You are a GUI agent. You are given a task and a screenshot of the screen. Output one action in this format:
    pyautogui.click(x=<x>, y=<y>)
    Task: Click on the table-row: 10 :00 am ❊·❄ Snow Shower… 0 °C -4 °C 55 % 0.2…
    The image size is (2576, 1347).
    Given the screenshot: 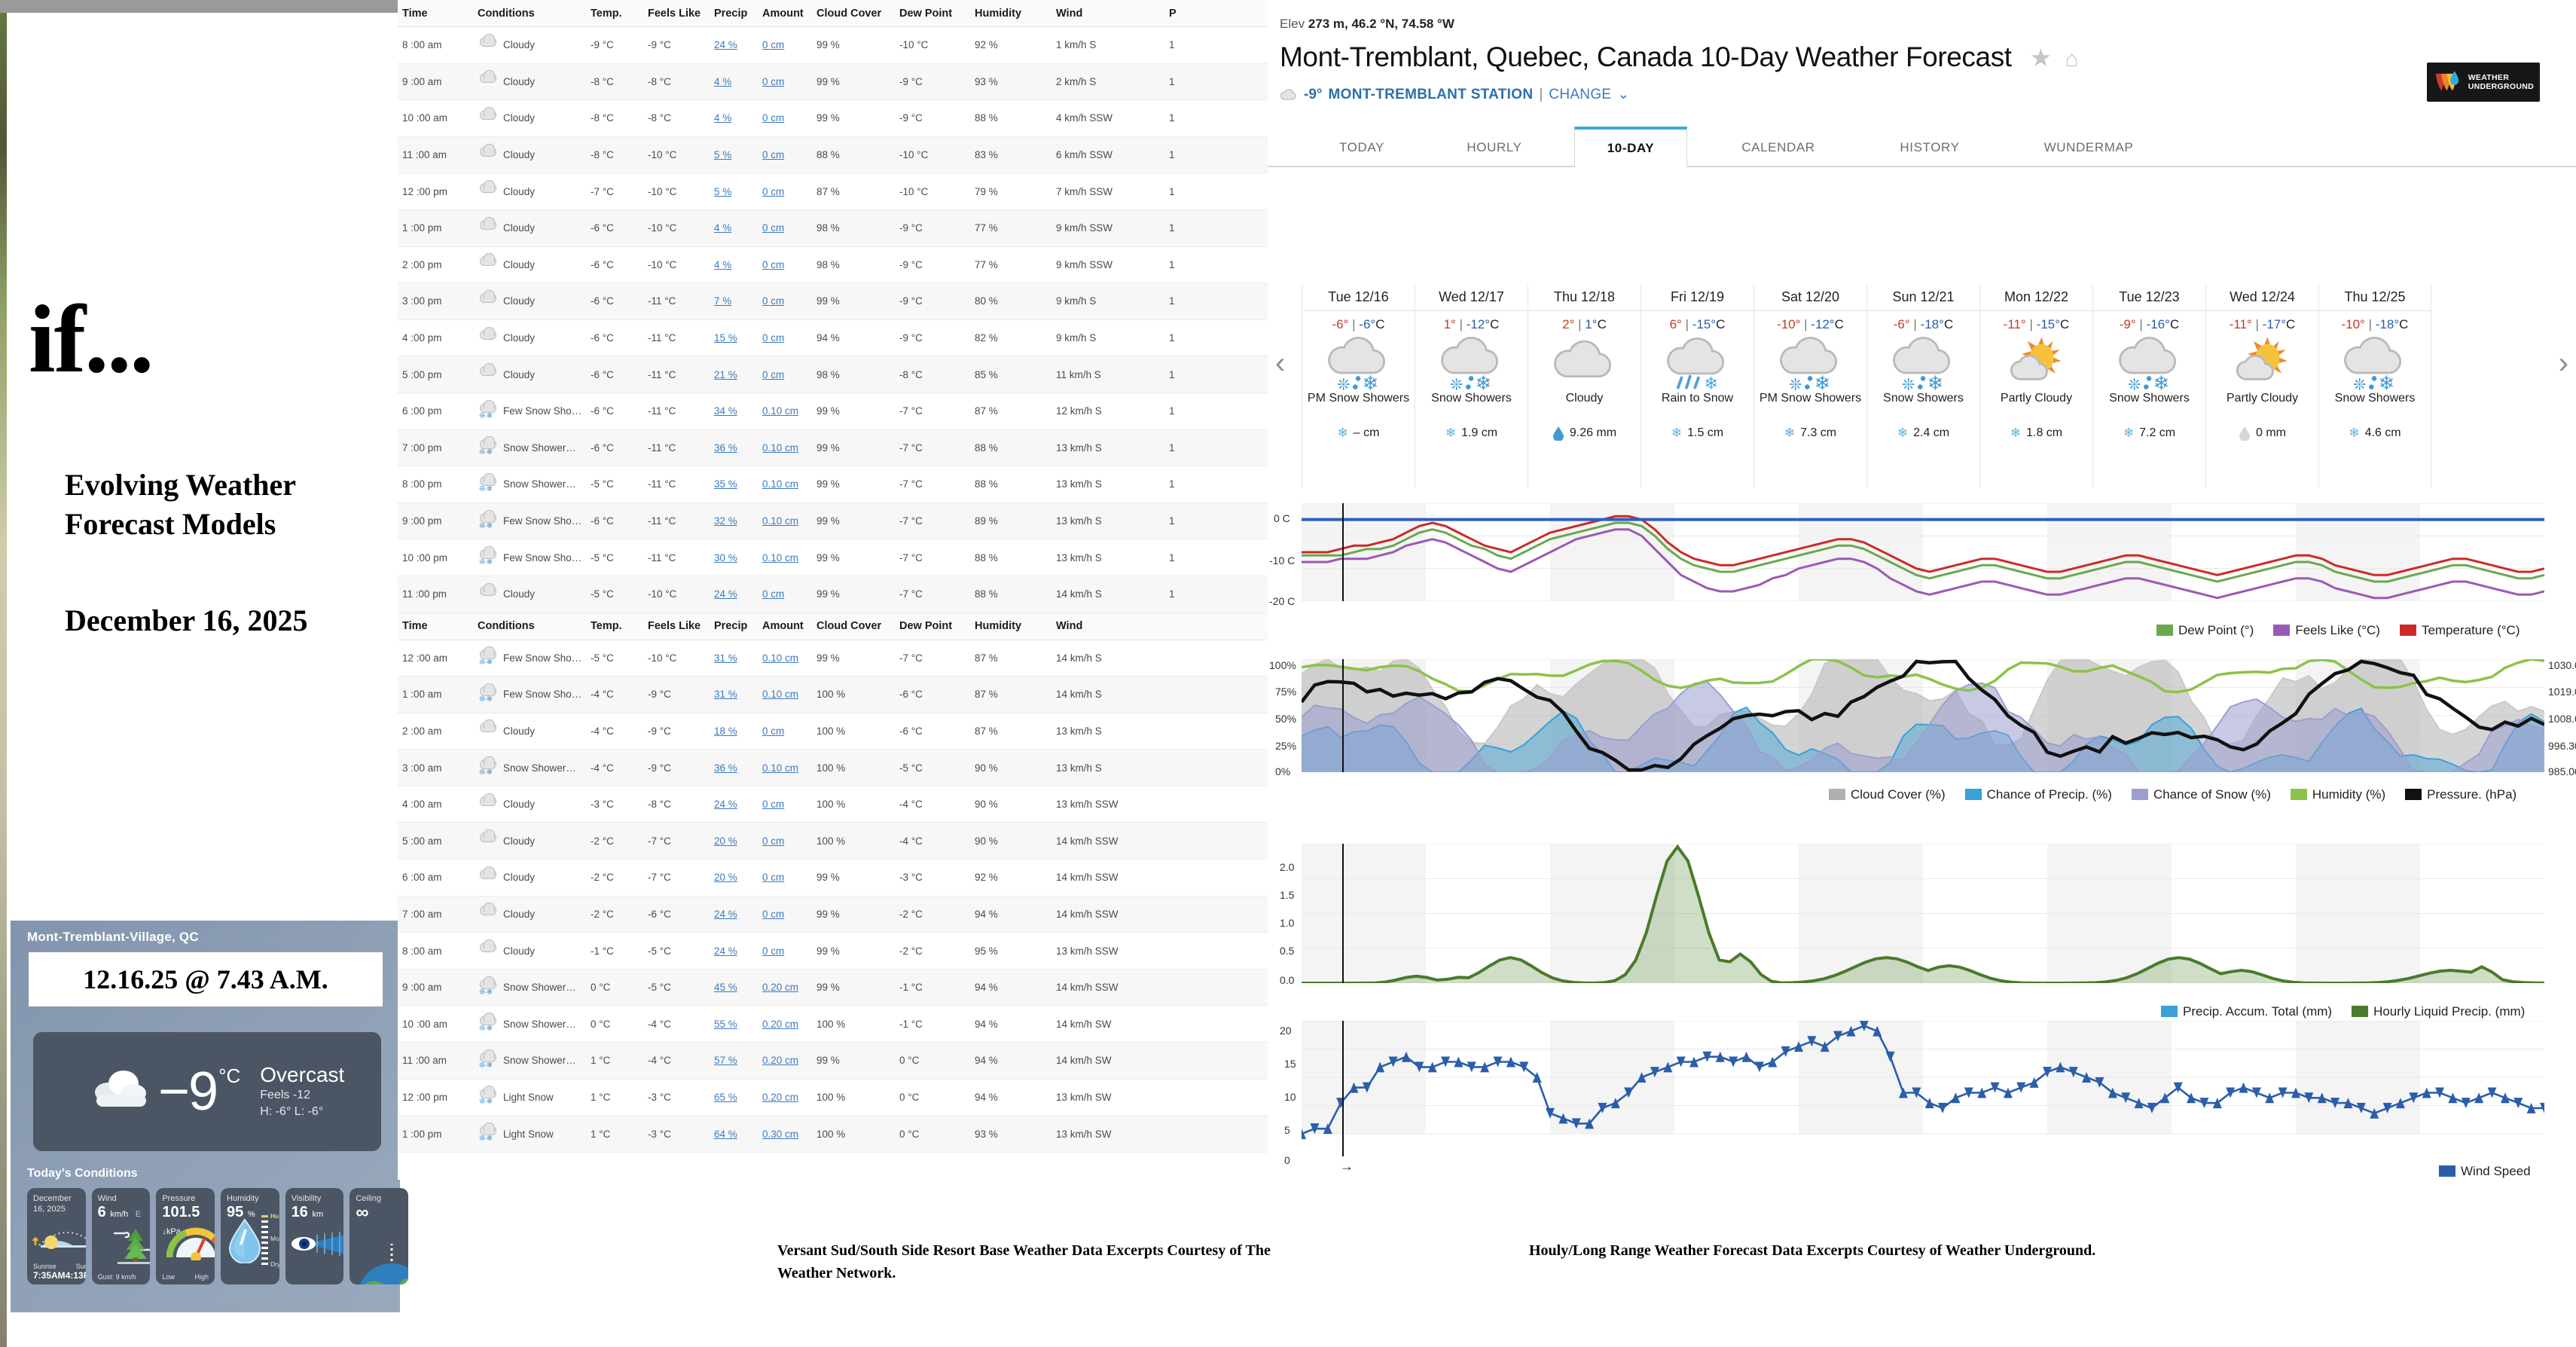 What is the action you would take?
    pyautogui.click(x=833, y=1024)
    